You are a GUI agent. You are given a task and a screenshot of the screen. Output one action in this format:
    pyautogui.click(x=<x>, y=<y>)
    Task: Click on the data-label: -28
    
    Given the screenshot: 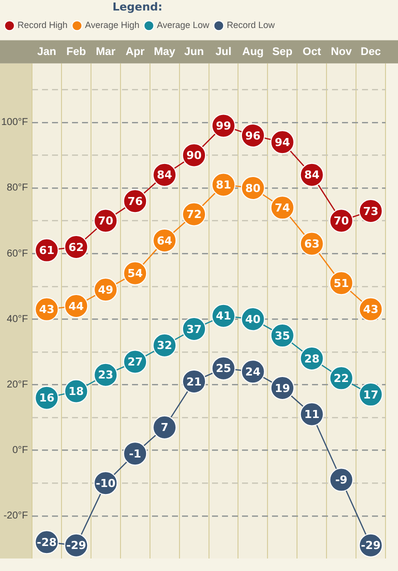 What is the action you would take?
    pyautogui.click(x=46, y=542)
    